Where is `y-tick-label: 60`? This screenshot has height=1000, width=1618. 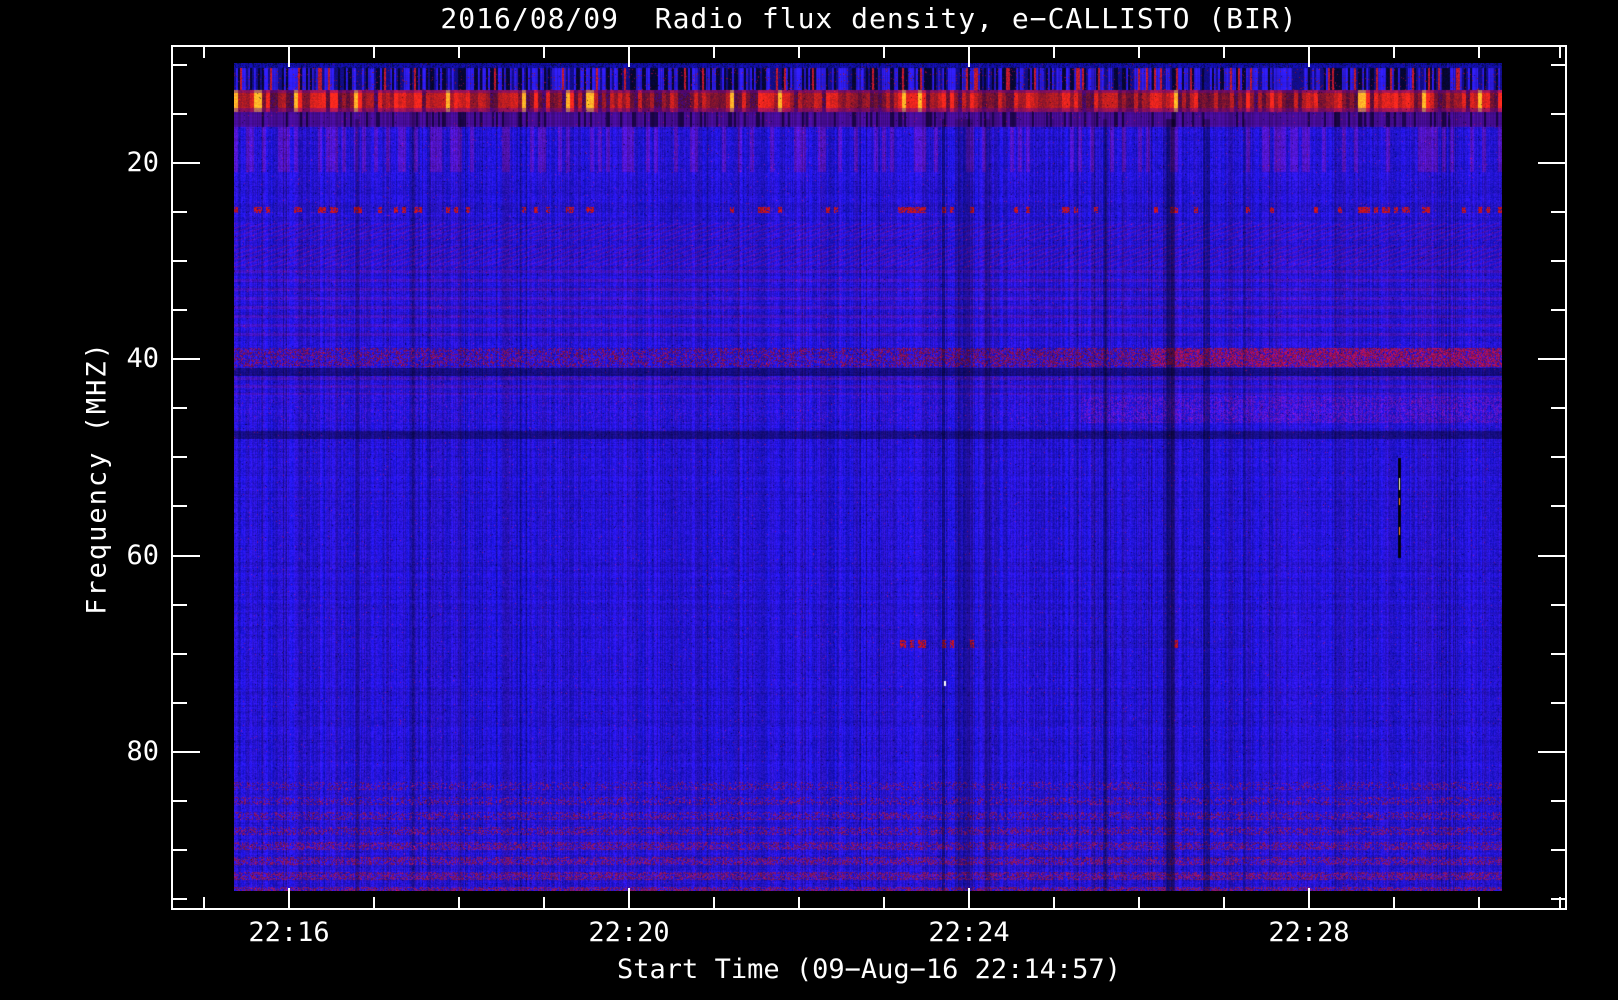 y-tick-label: 60 is located at coordinates (142, 555).